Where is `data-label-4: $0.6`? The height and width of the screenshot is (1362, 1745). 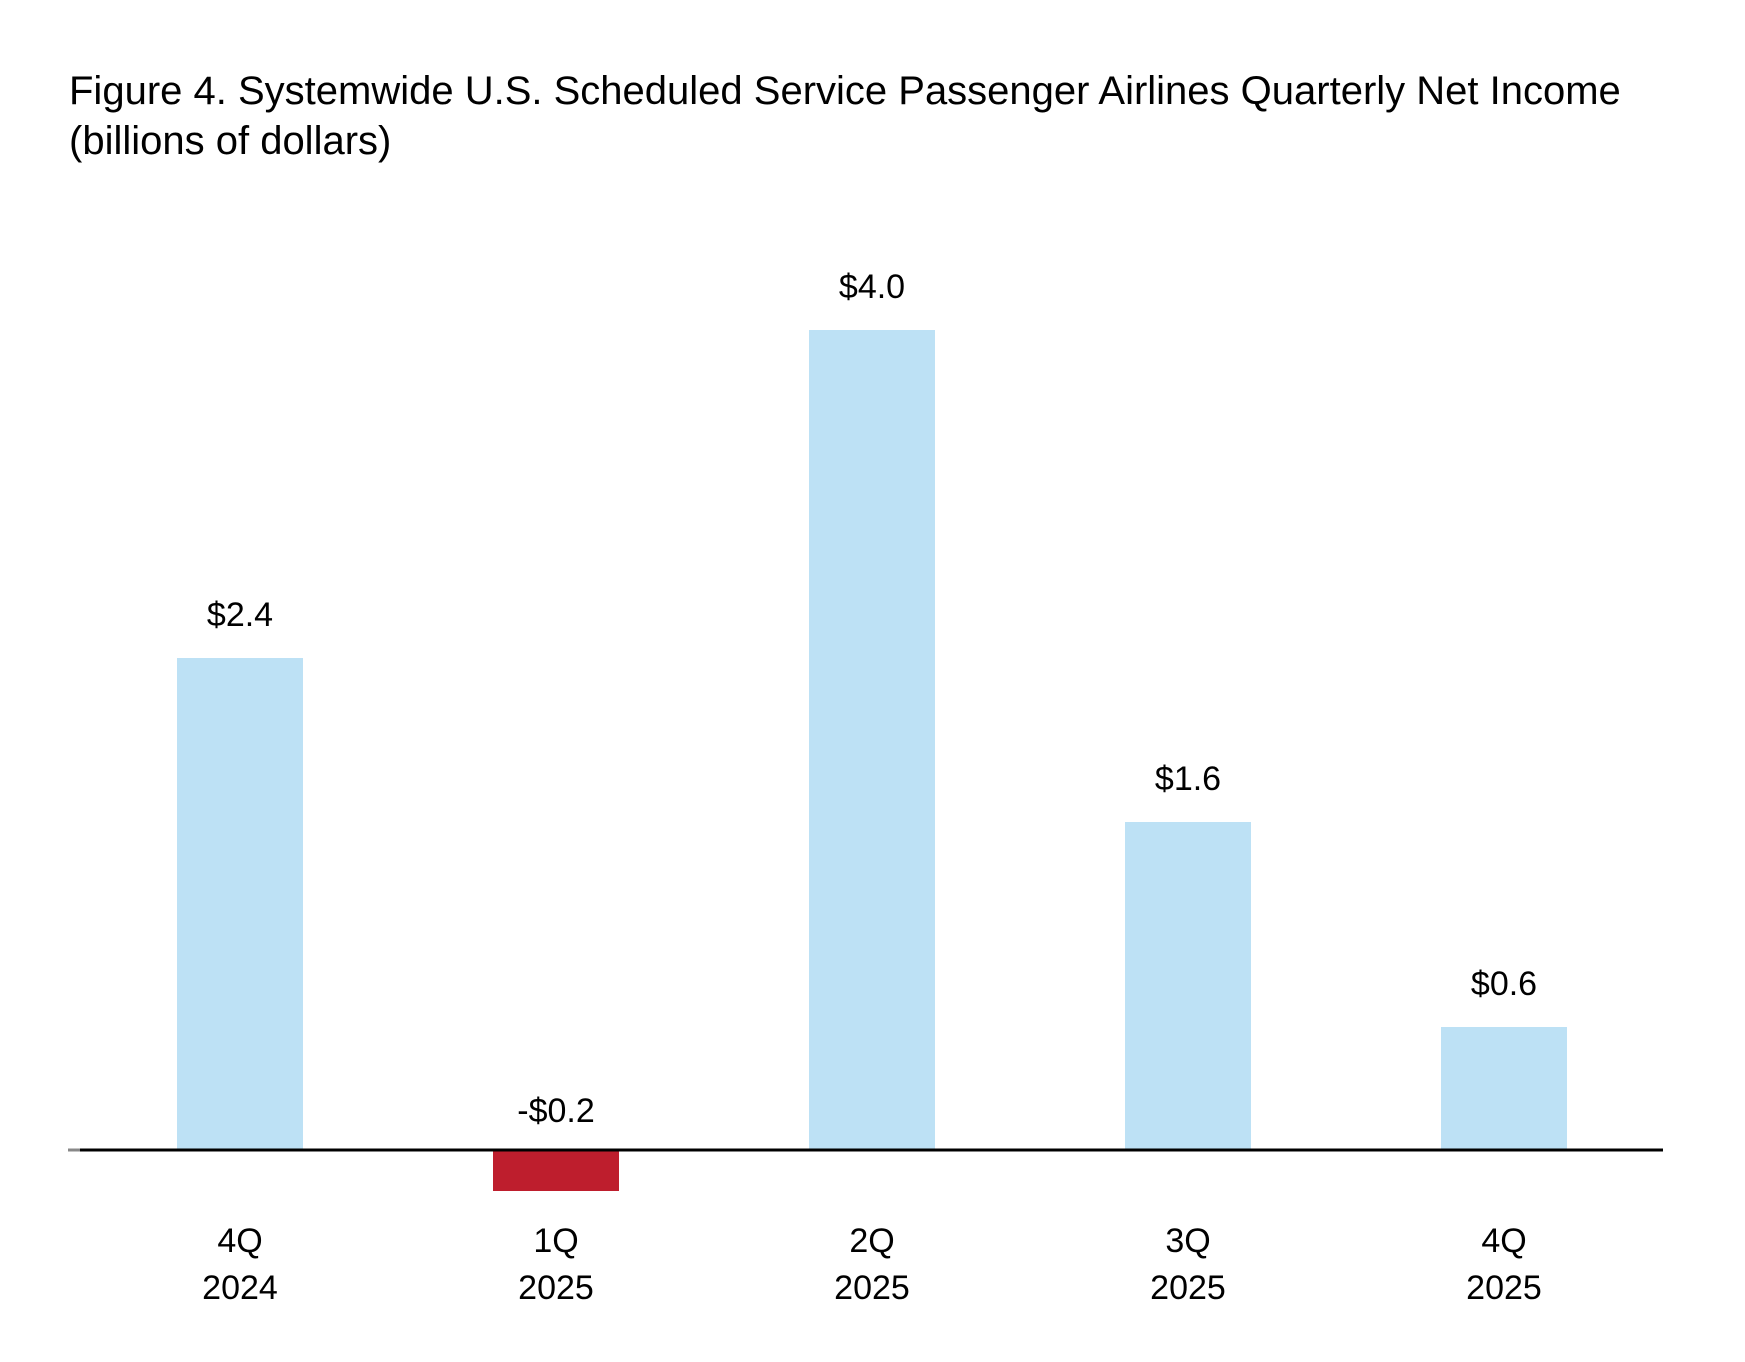
data-label-4: $0.6 is located at coordinates (1504, 984).